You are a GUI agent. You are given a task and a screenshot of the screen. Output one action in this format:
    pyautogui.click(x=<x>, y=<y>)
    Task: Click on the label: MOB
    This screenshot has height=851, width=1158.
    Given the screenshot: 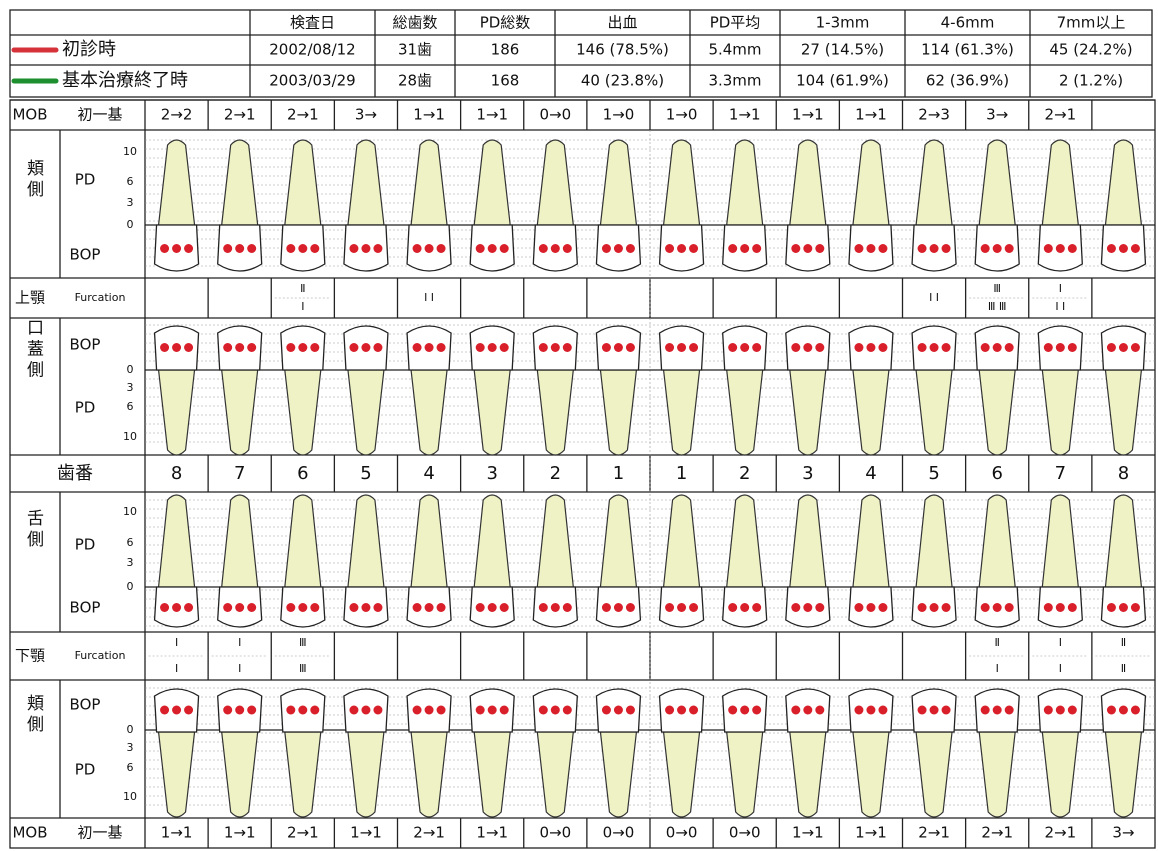 What is the action you would take?
    pyautogui.click(x=29, y=833)
    